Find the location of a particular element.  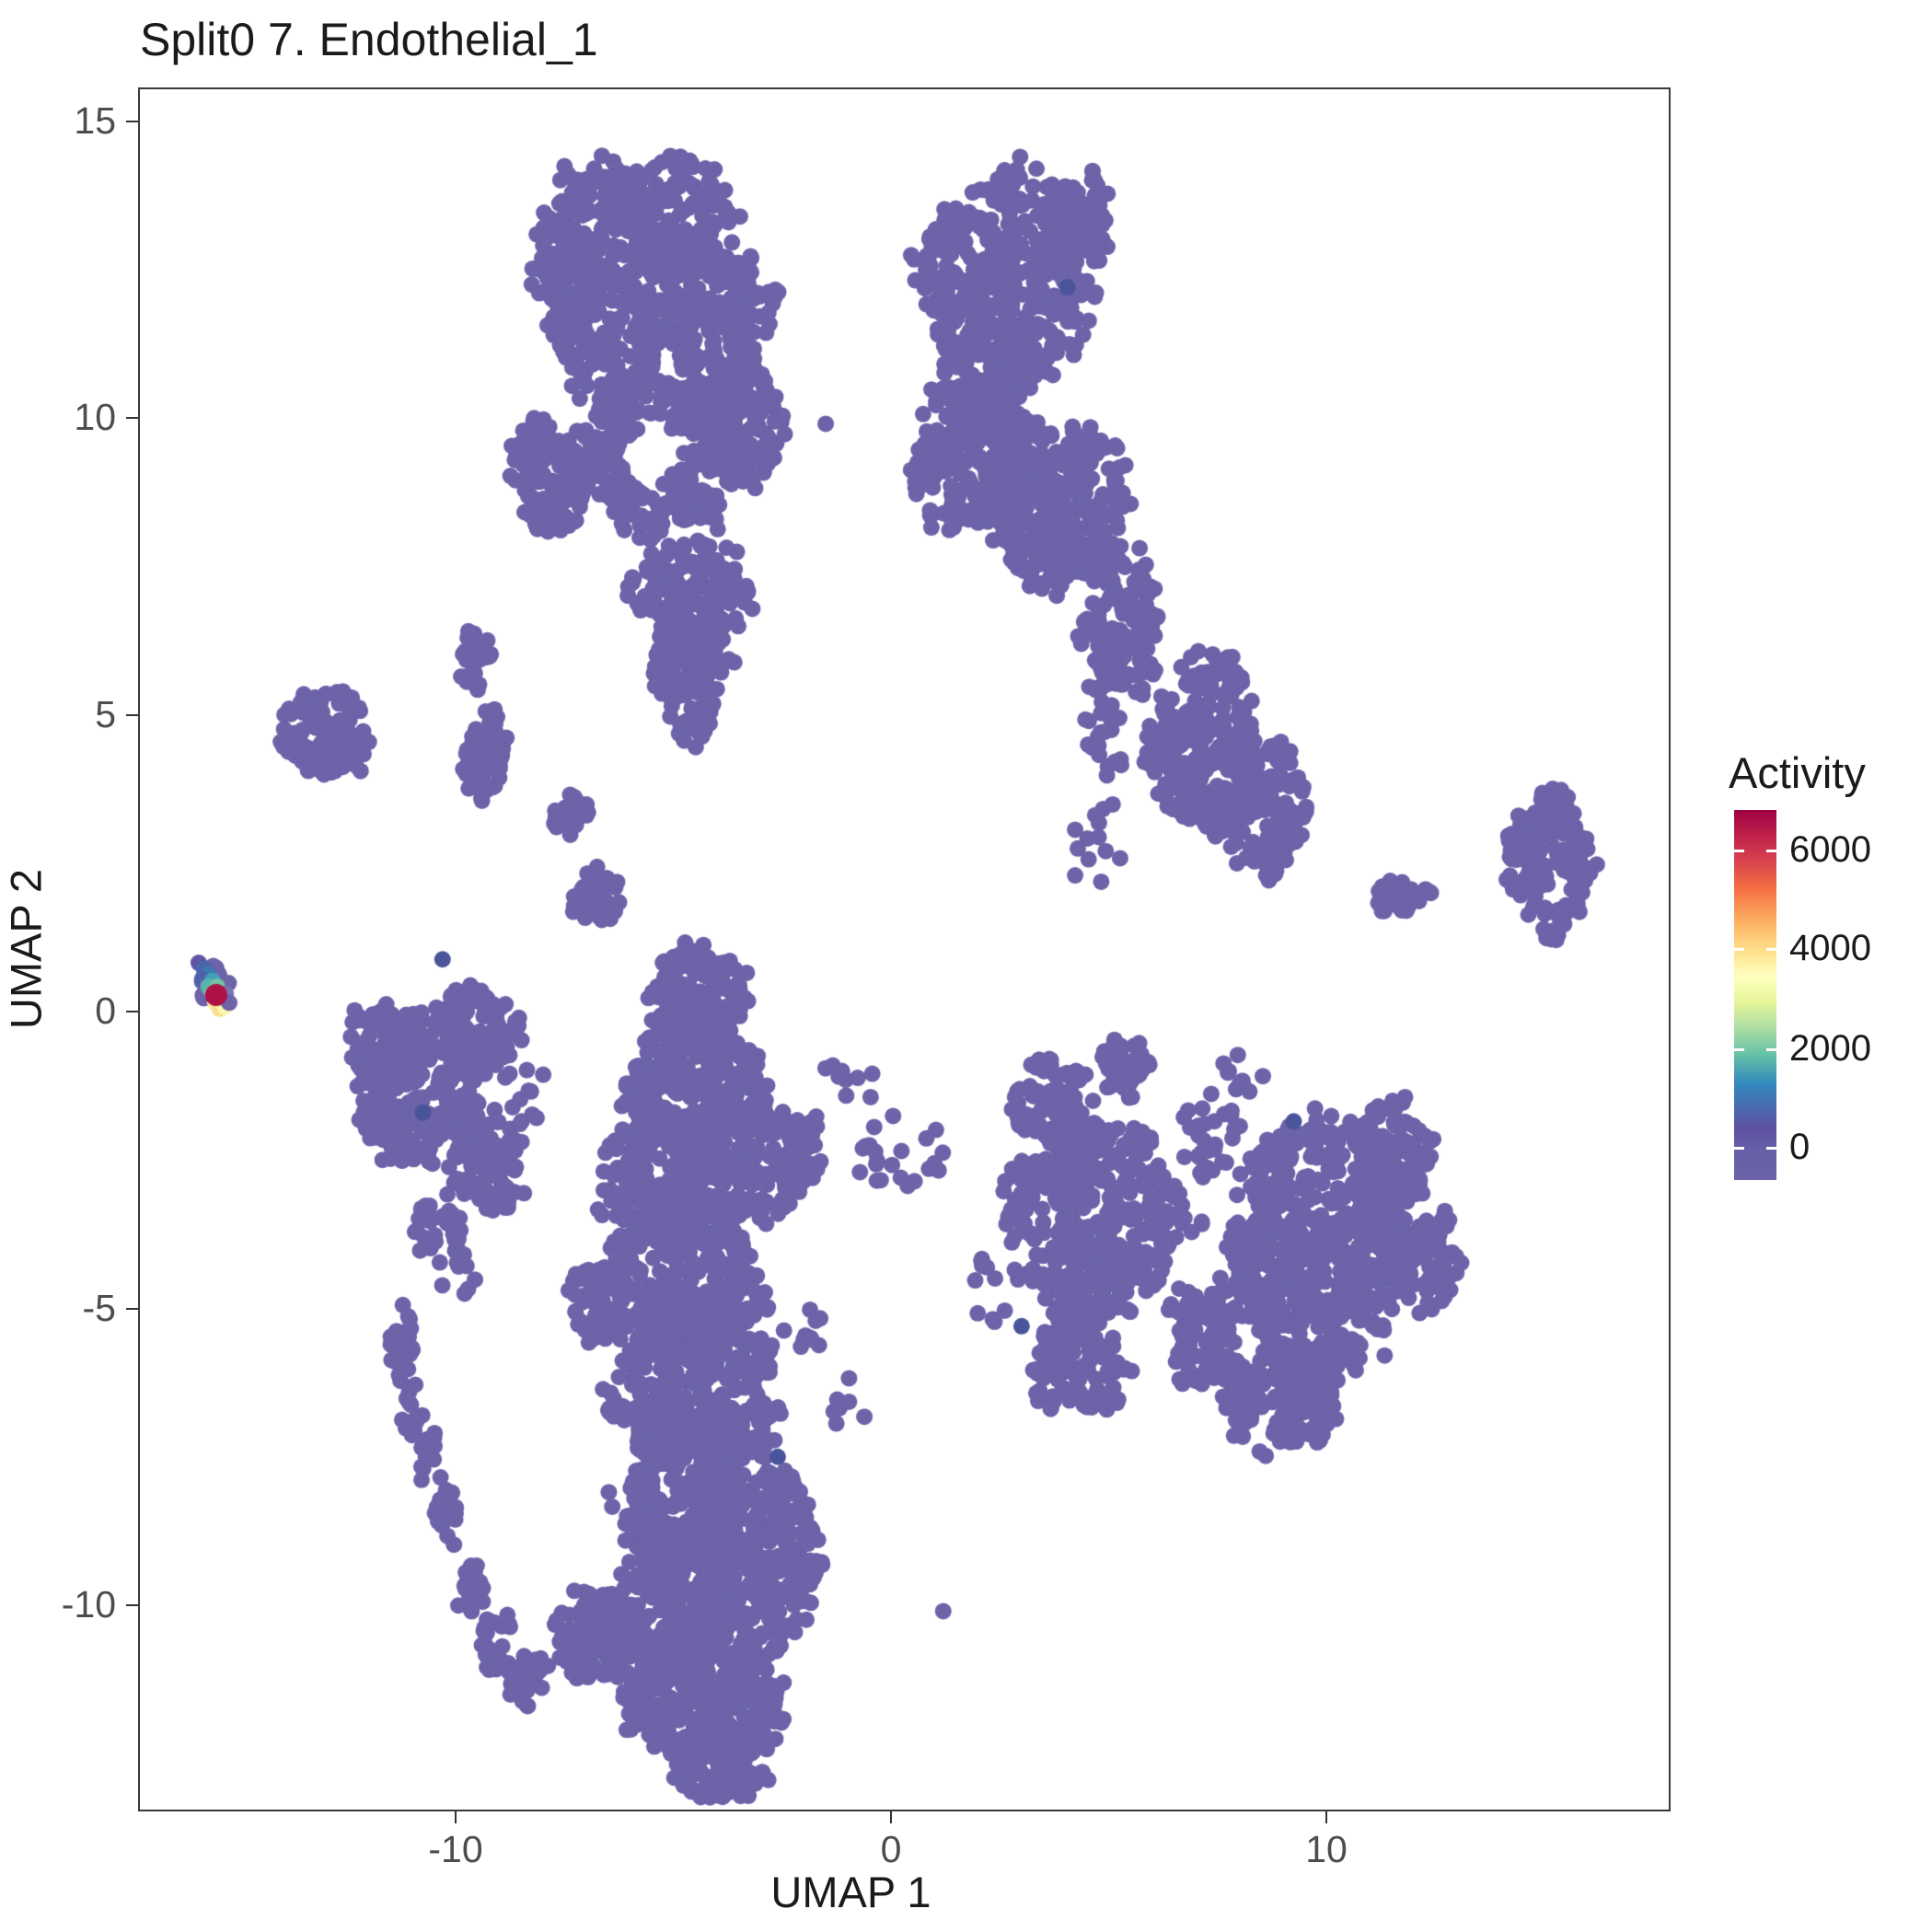

legend-tick-label: 6000 is located at coordinates (1830, 850).